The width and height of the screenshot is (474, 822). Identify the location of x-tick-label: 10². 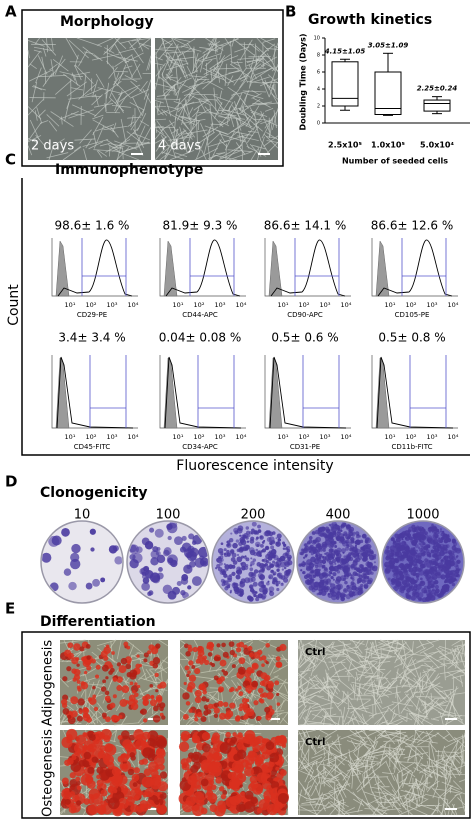
(199, 305).